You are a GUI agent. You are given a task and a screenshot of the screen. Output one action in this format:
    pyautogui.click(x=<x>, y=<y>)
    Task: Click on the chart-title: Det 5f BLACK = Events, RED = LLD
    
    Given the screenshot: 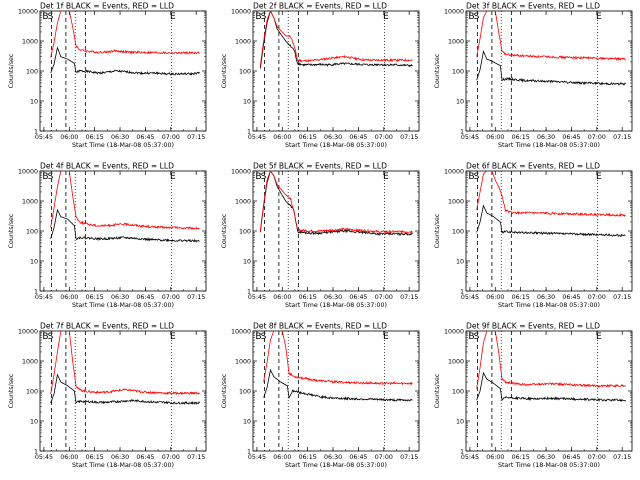 What is the action you would take?
    pyautogui.click(x=320, y=166)
    